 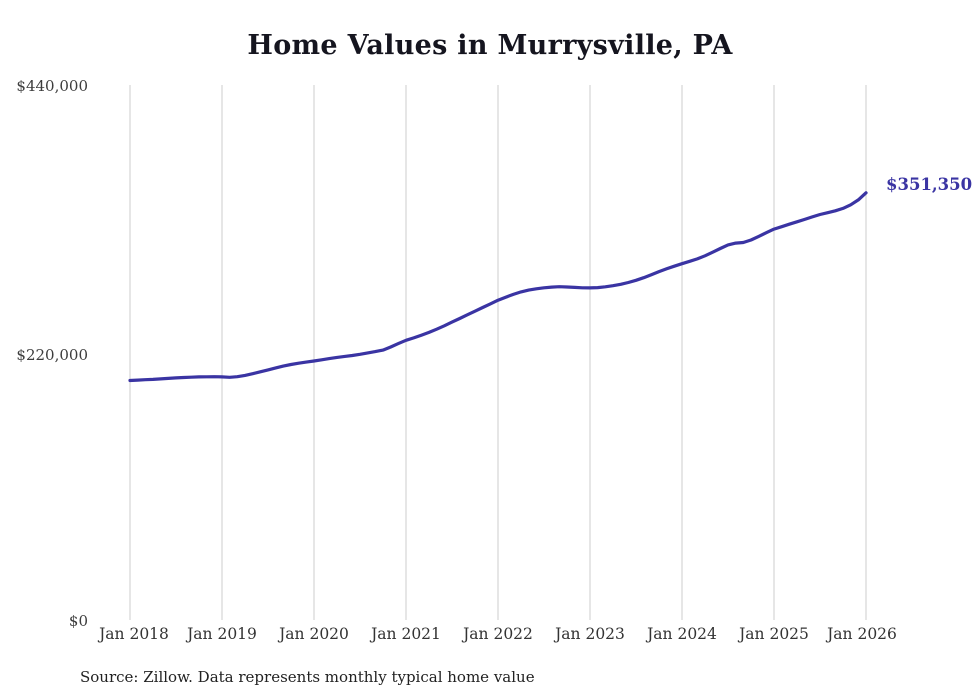 What do you see at coordinates (222, 634) in the screenshot?
I see `x-axis-tick-jan-2019: Jan 2019` at bounding box center [222, 634].